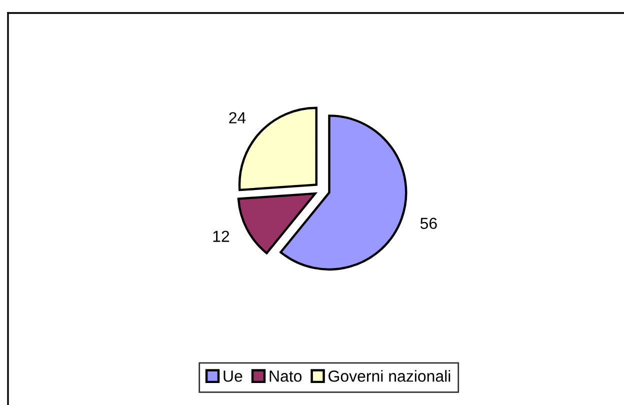 Image resolution: width=624 pixels, height=405 pixels. Describe the element at coordinates (428, 224) in the screenshot. I see `data-label: 56` at that location.